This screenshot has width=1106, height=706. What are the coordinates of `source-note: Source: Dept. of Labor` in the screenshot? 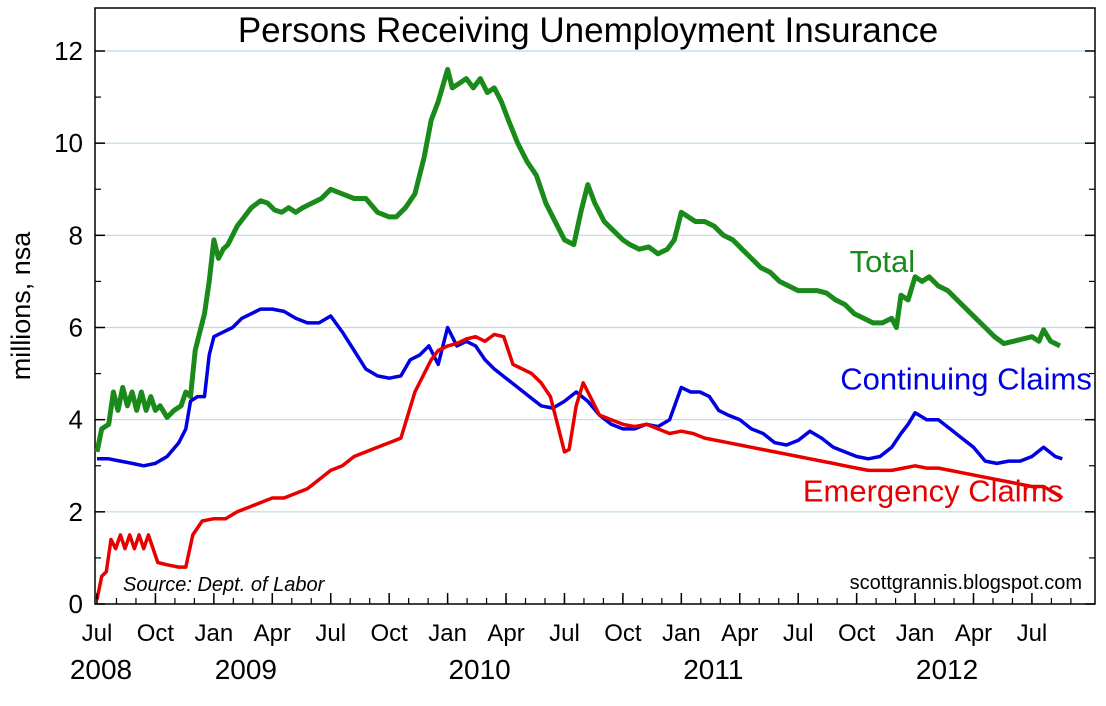 It's located at (224, 585).